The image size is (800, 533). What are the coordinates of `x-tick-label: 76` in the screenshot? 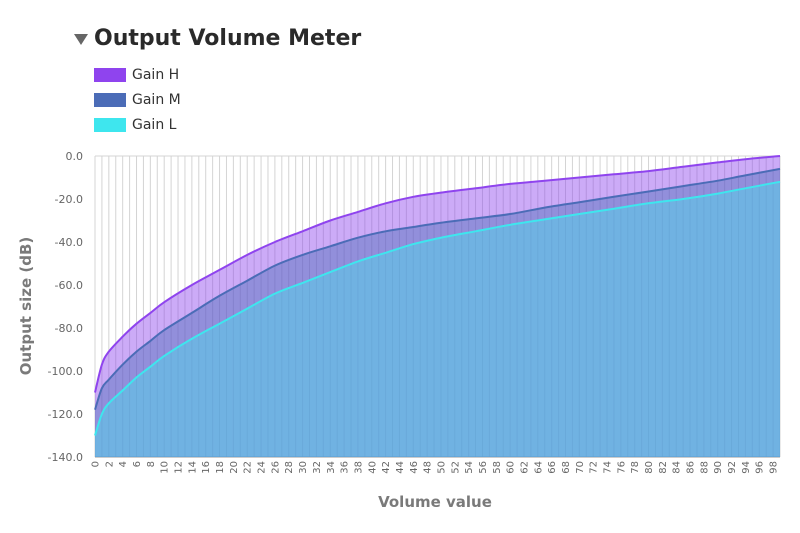 It's located at (621, 467).